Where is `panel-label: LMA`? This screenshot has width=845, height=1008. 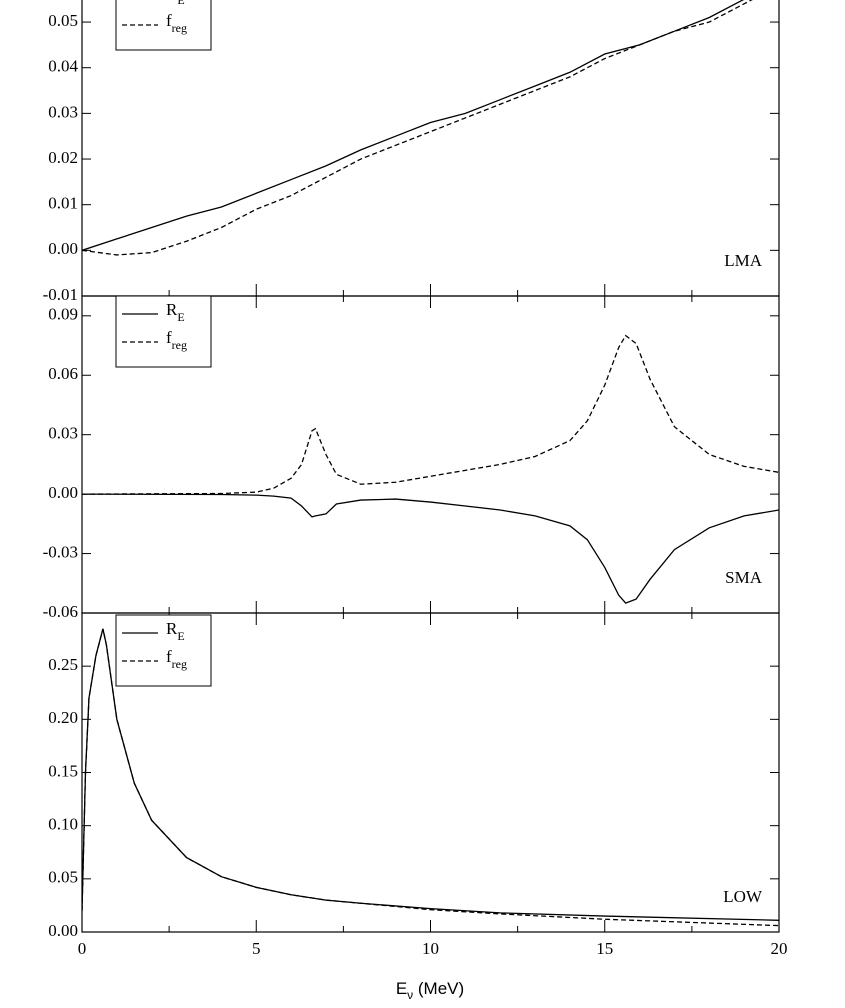 panel-label: LMA is located at coordinates (743, 260).